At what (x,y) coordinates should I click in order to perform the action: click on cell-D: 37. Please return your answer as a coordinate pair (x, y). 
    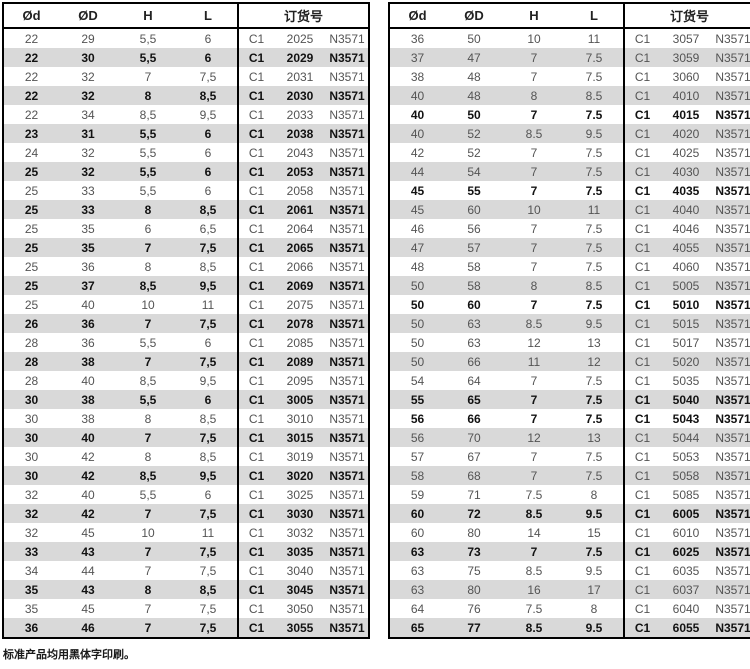
    Looking at the image, I should click on (88, 285).